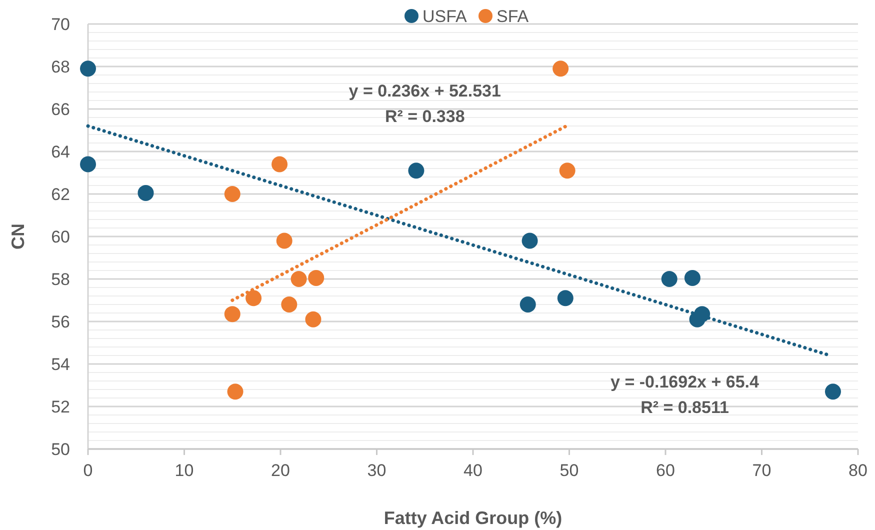  Describe the element at coordinates (60, 449) in the screenshot. I see `y-tick-label: 50` at that location.